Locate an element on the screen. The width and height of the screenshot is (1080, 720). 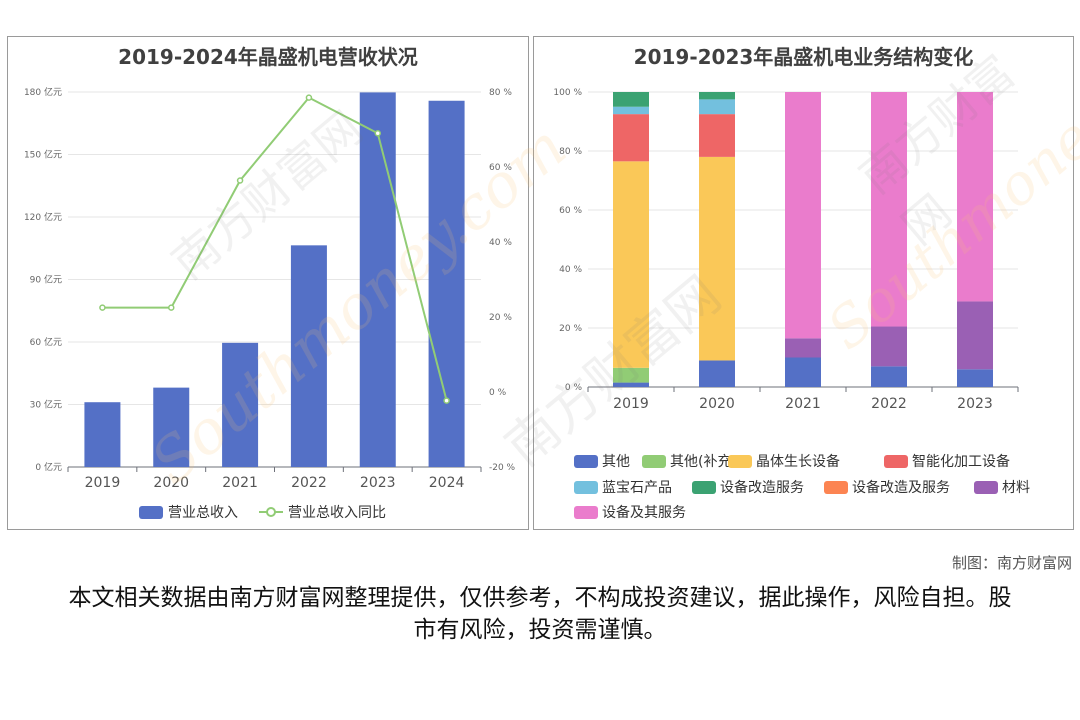
legend-label: 材料 is located at coordinates (1016, 488).